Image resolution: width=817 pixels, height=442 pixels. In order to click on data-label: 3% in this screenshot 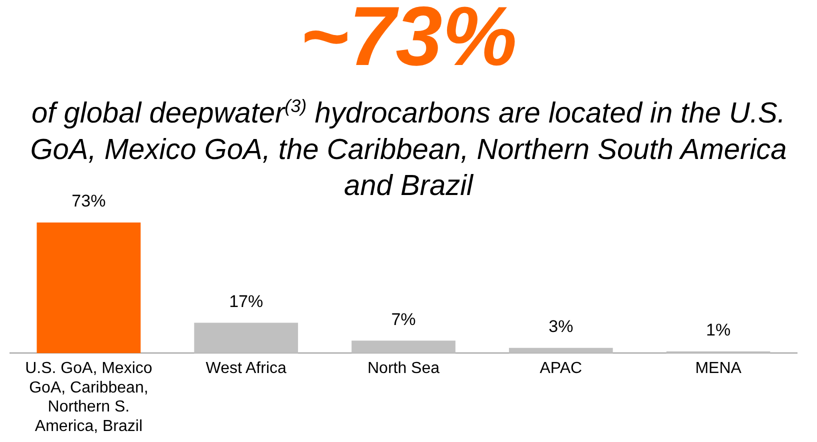, I will do `click(561, 326)`.